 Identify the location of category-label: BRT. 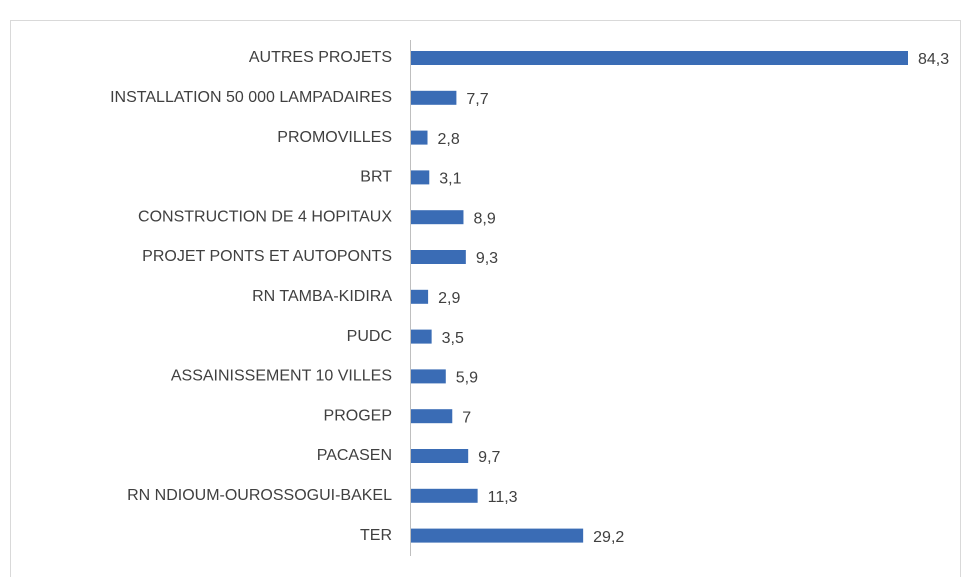
(376, 177).